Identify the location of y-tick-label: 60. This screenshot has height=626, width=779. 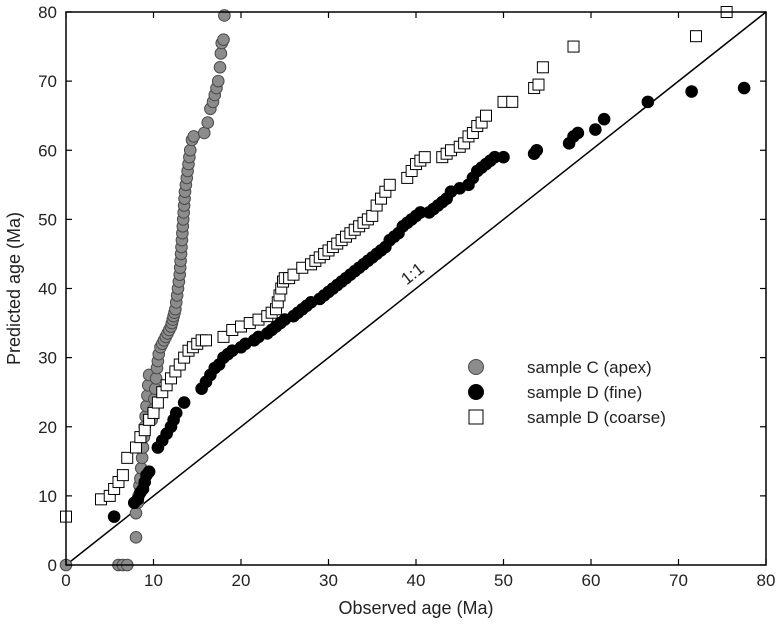
(47, 150).